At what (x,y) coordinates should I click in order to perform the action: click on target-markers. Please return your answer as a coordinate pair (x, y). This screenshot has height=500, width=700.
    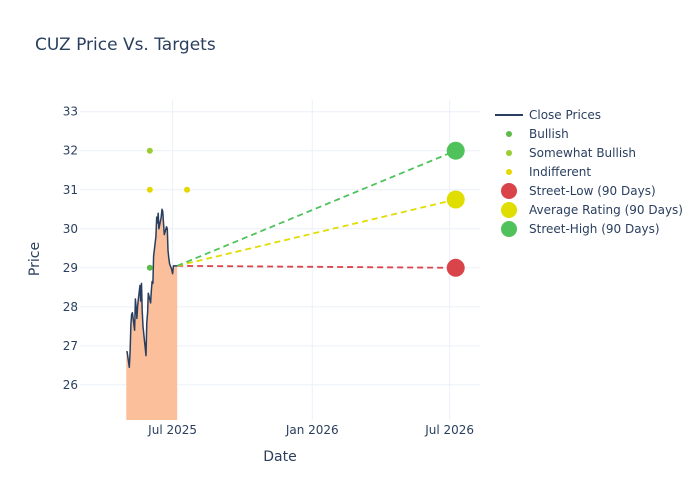
    Looking at the image, I should click on (455, 209).